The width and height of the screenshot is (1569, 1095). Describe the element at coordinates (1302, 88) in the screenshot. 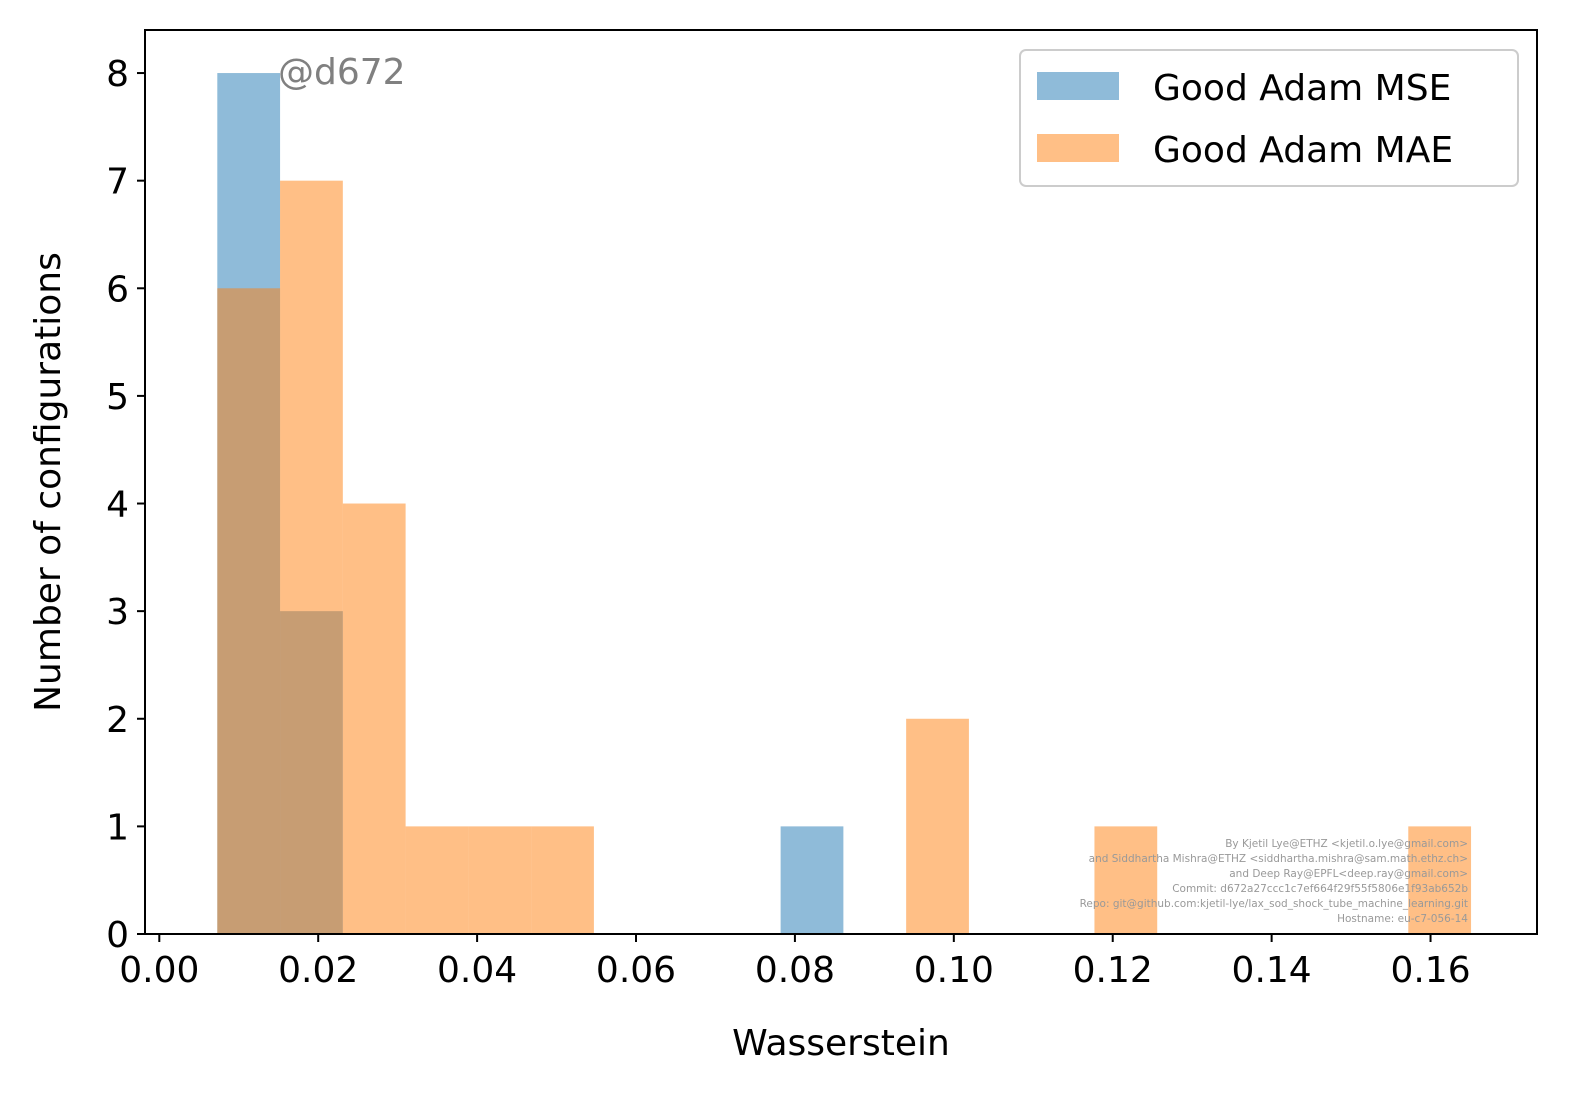

I see `legend-label-mse: Good Adam MSE` at that location.